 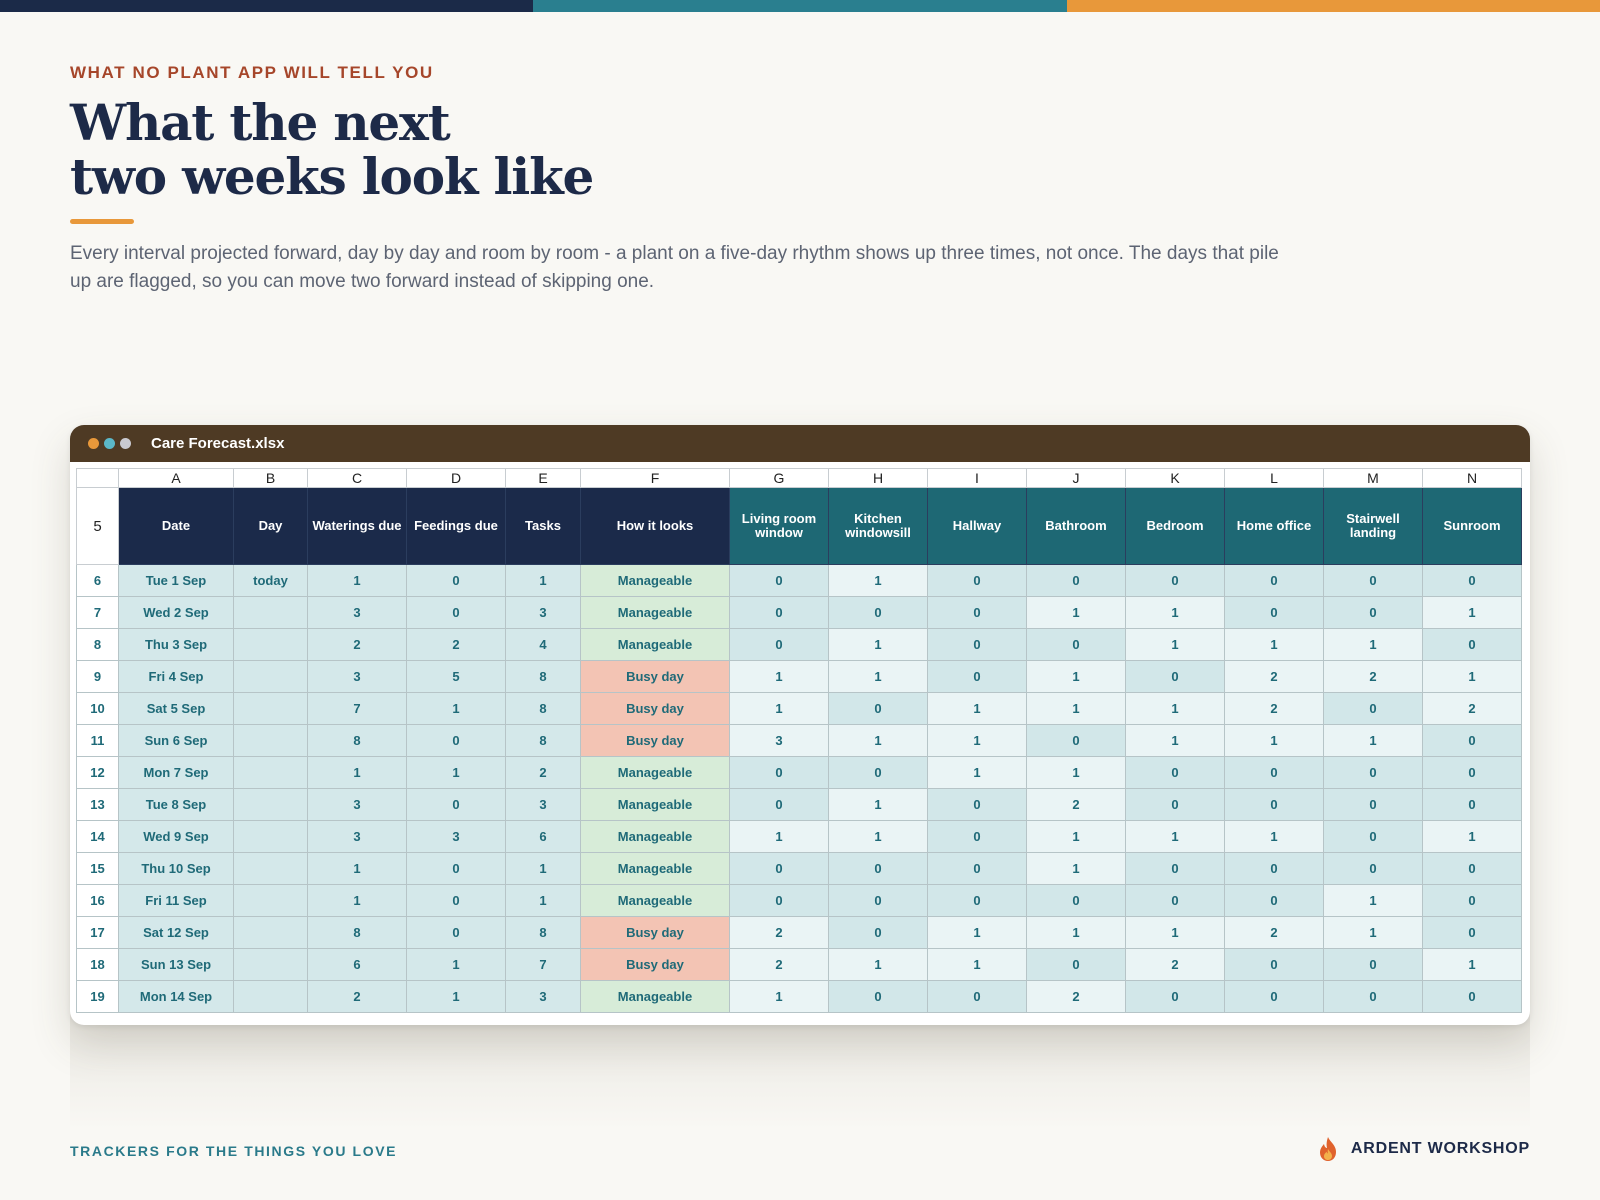 I want to click on row-number: 12, so click(x=97, y=772).